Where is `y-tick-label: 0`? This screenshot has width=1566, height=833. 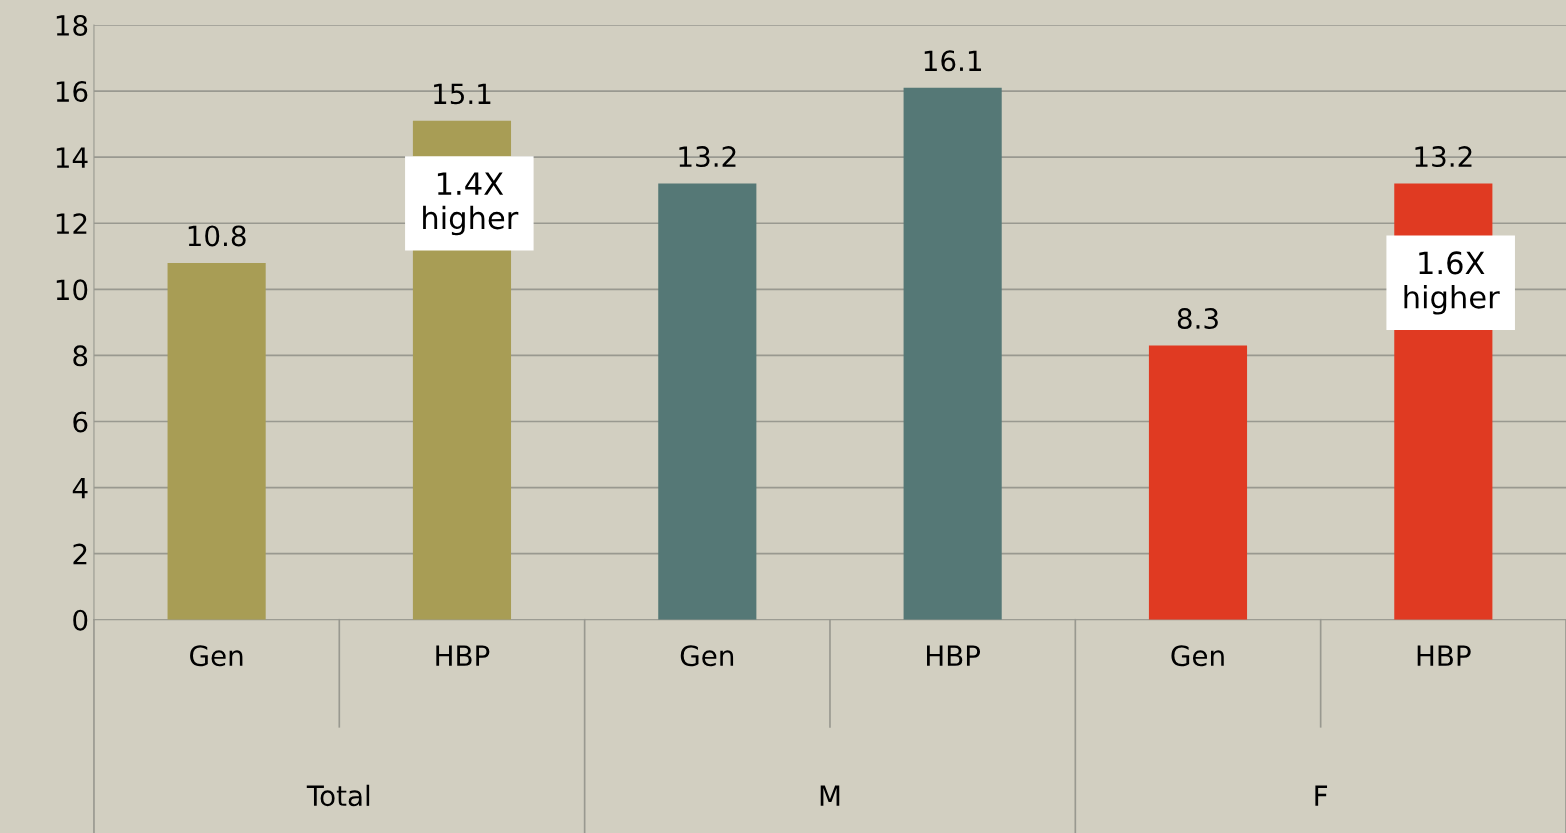 y-tick-label: 0 is located at coordinates (80, 620).